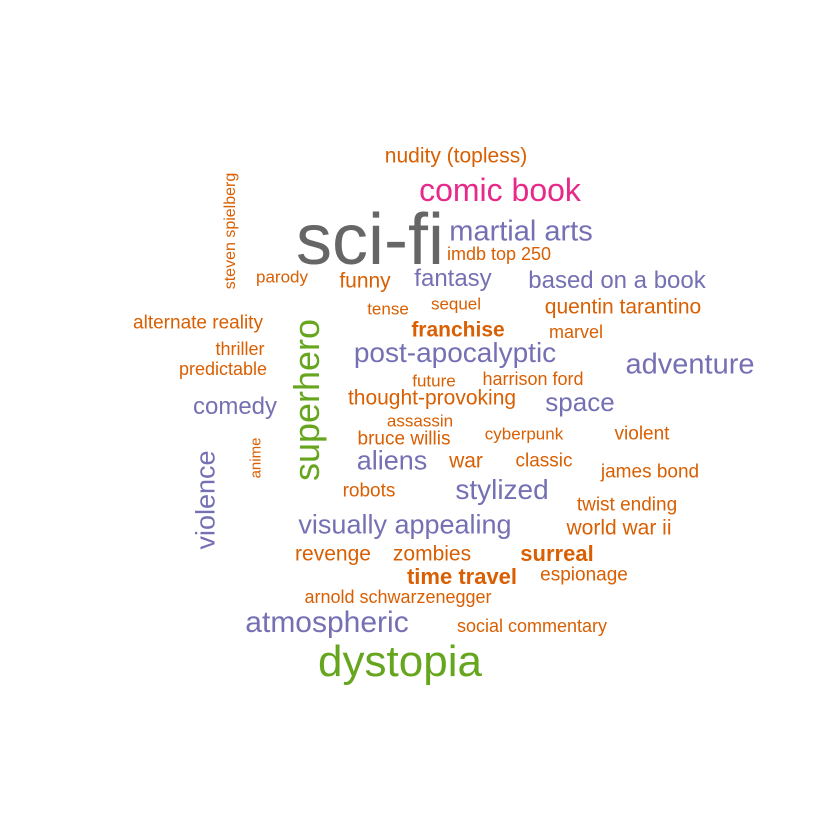 The height and width of the screenshot is (840, 840). I want to click on word-quentin-tarantino: quentin tarantino, so click(623, 307).